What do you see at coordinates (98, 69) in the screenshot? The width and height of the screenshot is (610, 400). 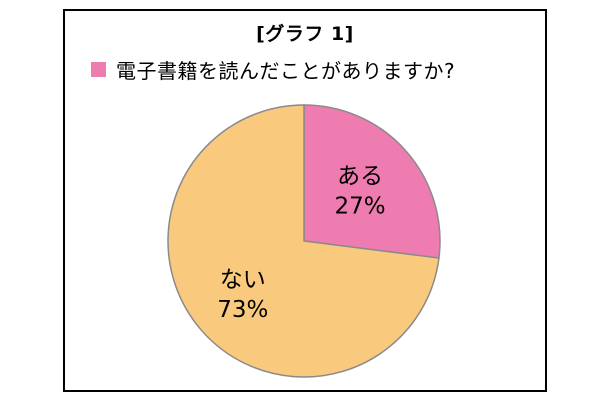 I see `legend-swatch` at bounding box center [98, 69].